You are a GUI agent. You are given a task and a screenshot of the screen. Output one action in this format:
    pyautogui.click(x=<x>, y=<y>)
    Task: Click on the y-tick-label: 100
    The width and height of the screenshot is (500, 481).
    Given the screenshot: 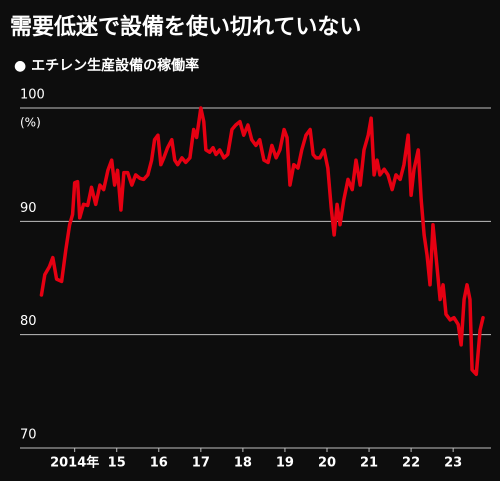 What is the action you would take?
    pyautogui.click(x=32, y=95)
    